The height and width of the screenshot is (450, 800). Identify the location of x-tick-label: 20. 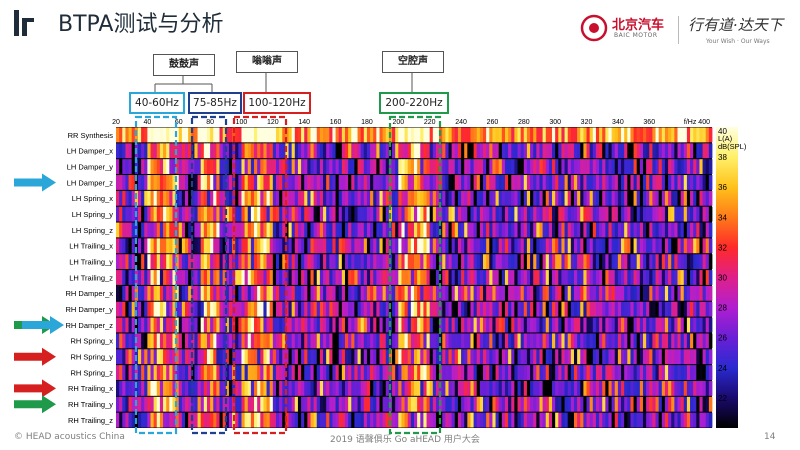
(116, 122).